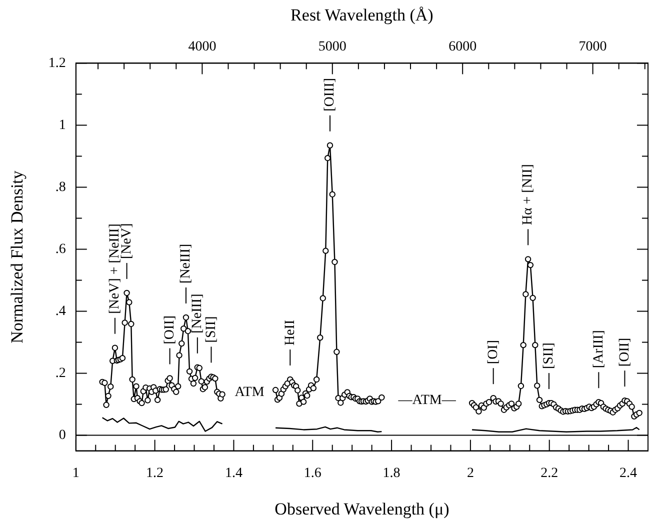  What do you see at coordinates (391, 473) in the screenshot?
I see `x-tick-label: 1.8` at bounding box center [391, 473].